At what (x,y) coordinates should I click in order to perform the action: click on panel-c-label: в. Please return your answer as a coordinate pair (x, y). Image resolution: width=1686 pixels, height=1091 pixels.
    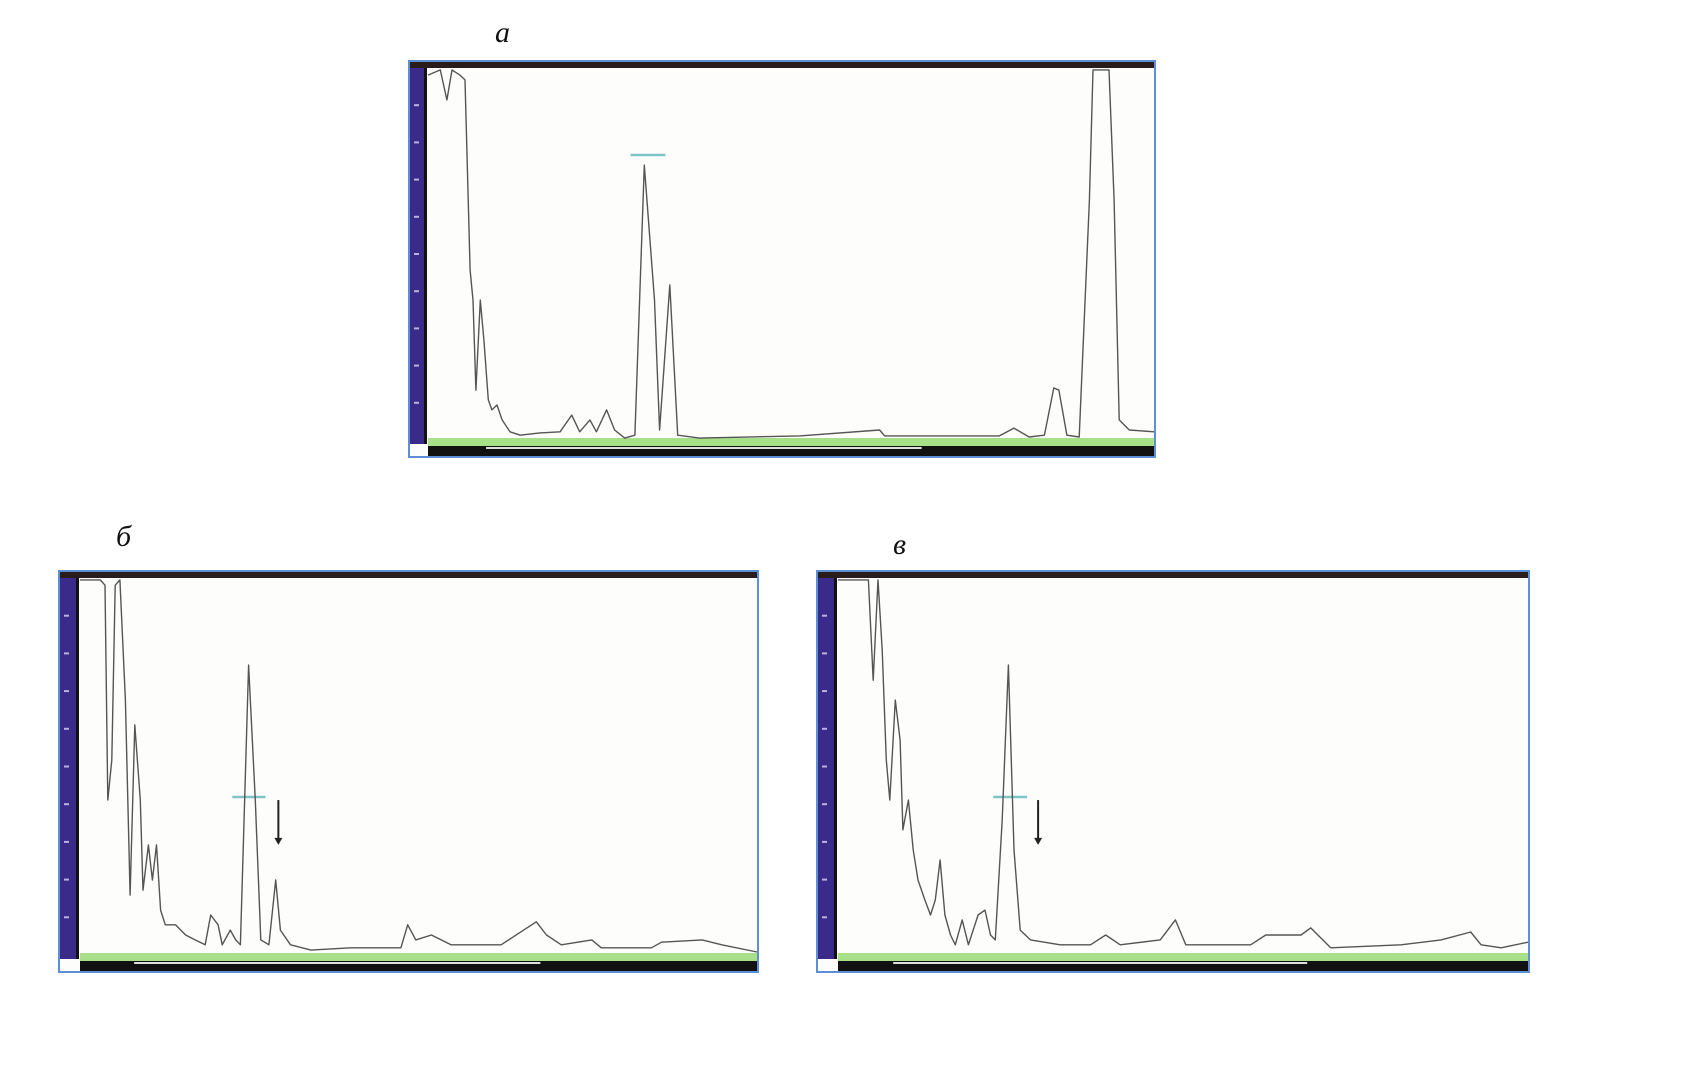
    Looking at the image, I should click on (900, 544).